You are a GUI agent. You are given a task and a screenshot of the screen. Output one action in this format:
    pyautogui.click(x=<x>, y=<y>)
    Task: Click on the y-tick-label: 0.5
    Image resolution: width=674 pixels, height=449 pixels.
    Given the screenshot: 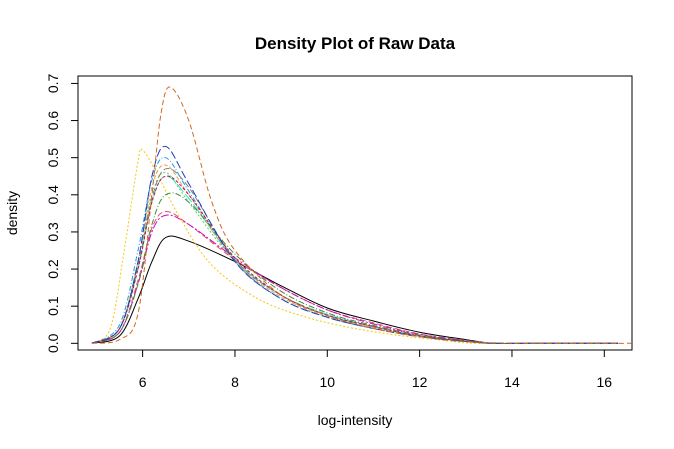 What is the action you would take?
    pyautogui.click(x=53, y=158)
    